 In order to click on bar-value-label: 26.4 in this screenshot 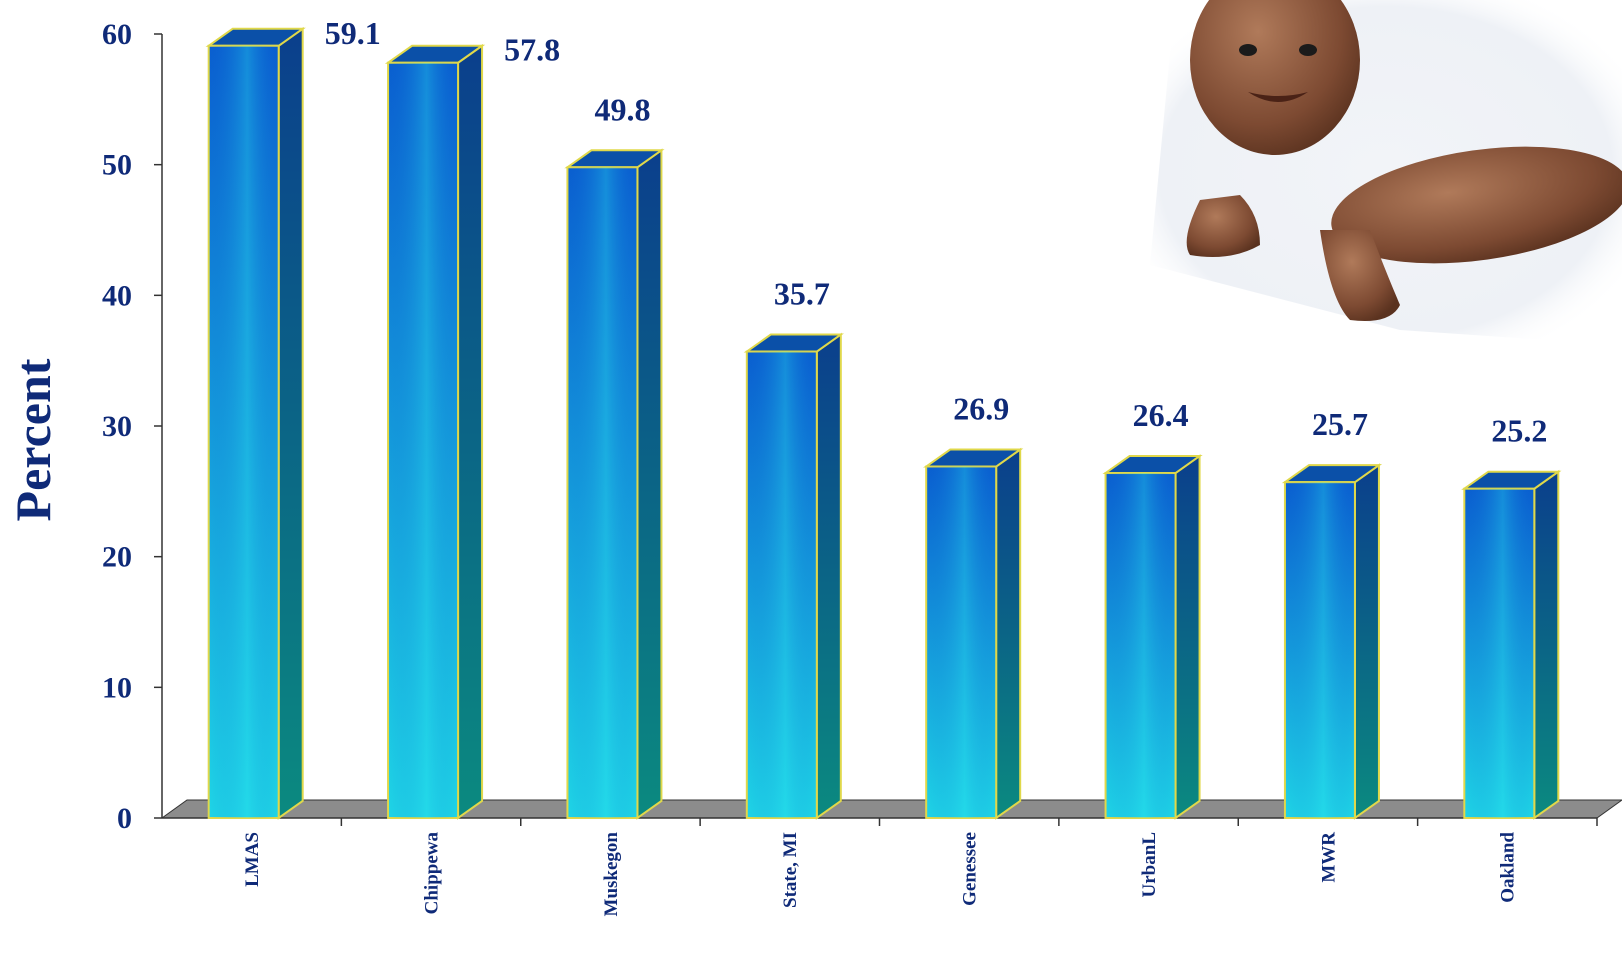, I will do `click(1161, 415)`.